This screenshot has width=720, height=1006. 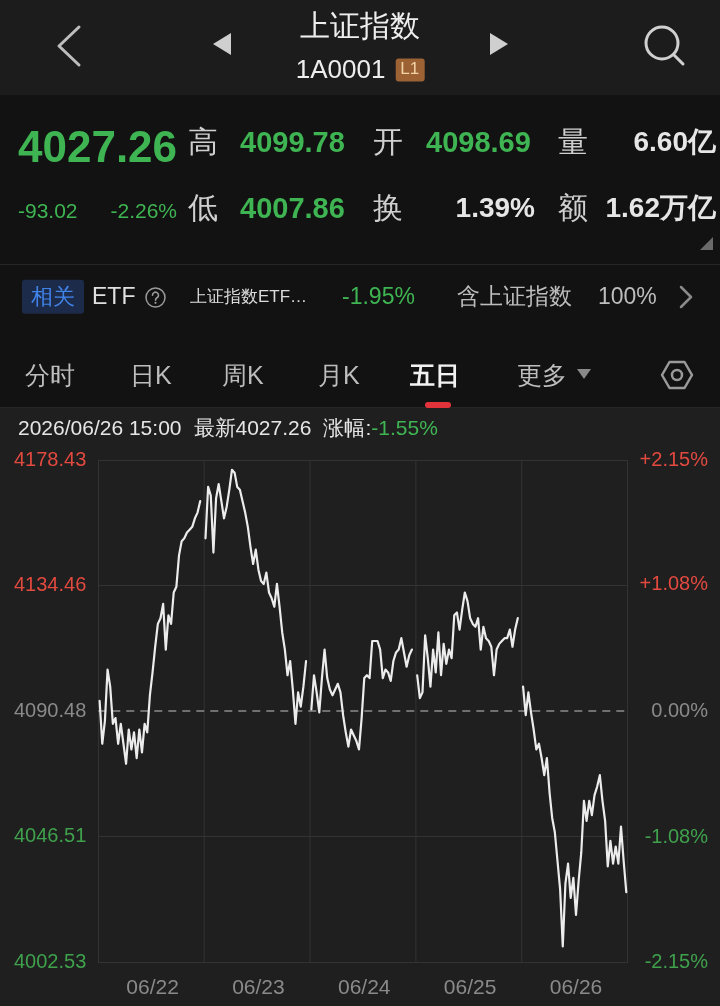 I want to click on y2-tick-label: -1.08%, so click(x=676, y=835).